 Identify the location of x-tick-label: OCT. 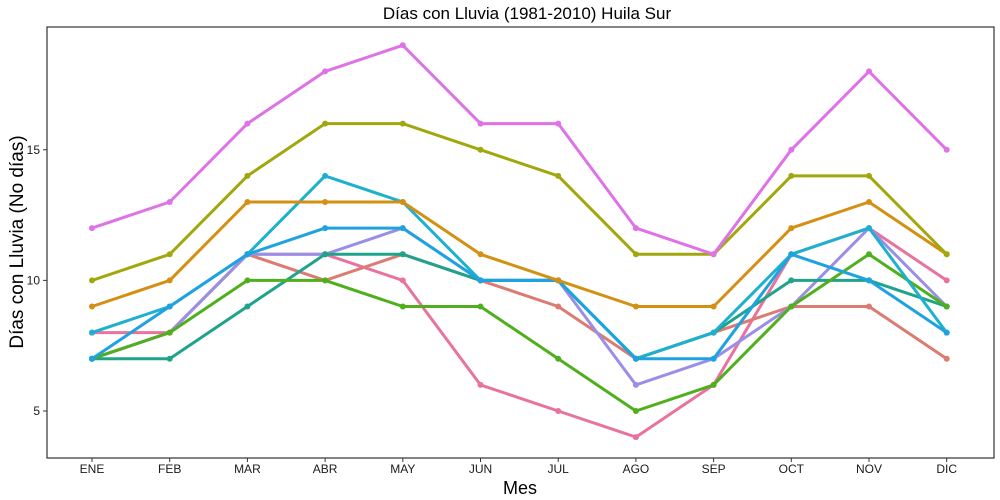
(792, 469).